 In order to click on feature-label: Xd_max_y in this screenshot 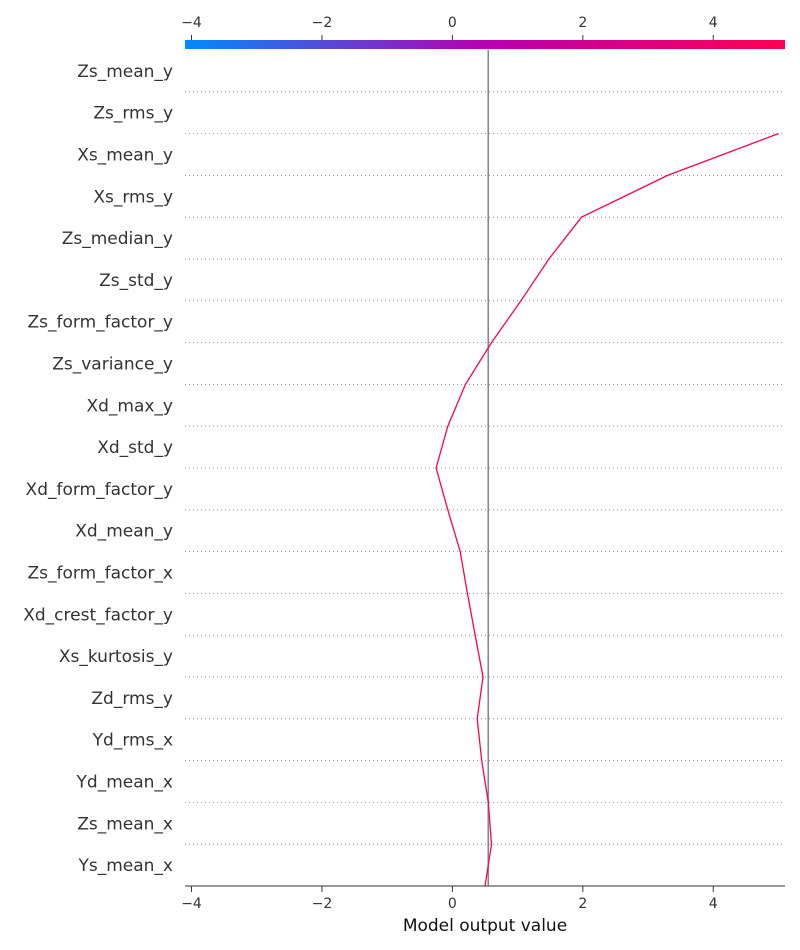, I will do `click(129, 406)`.